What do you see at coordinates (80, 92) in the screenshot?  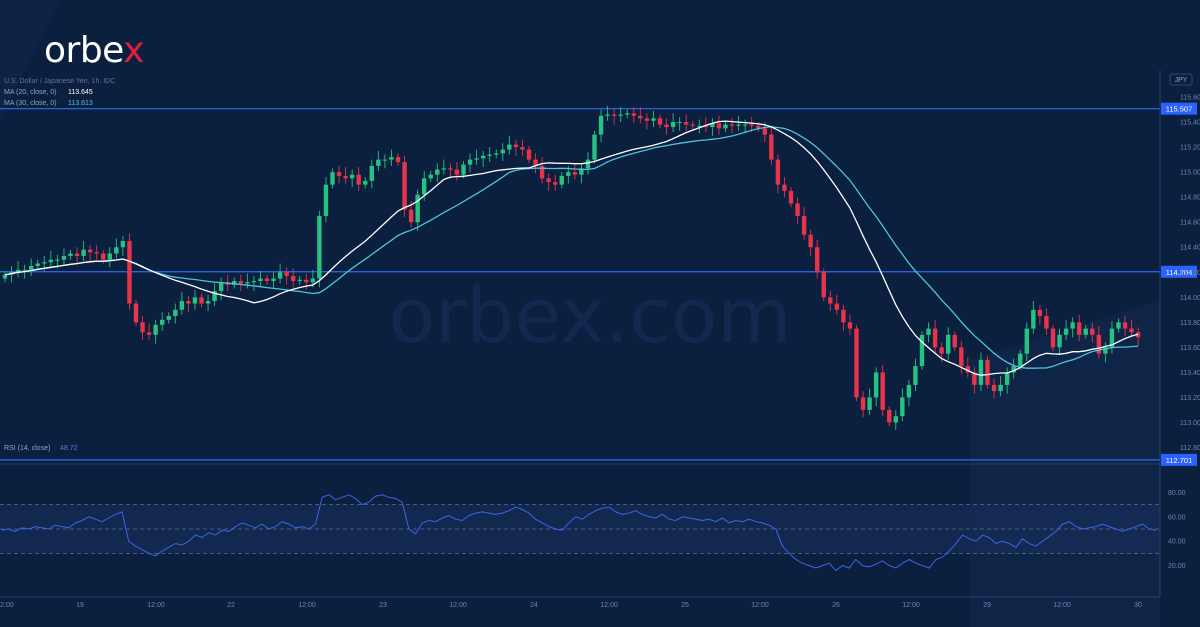 I see `ma20-legend-value: 113.645` at bounding box center [80, 92].